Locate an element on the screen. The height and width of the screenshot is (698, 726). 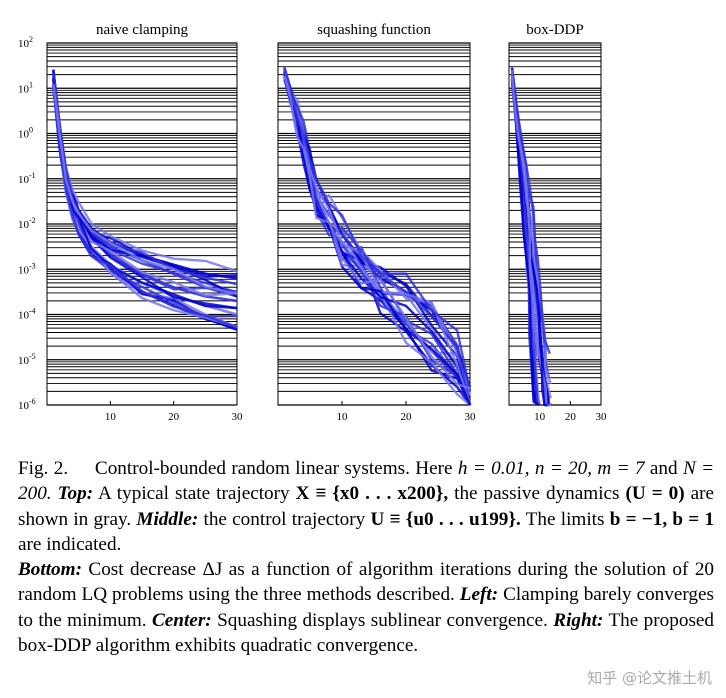
caption-passive: the passive dynamics is located at coordinates (537, 494).